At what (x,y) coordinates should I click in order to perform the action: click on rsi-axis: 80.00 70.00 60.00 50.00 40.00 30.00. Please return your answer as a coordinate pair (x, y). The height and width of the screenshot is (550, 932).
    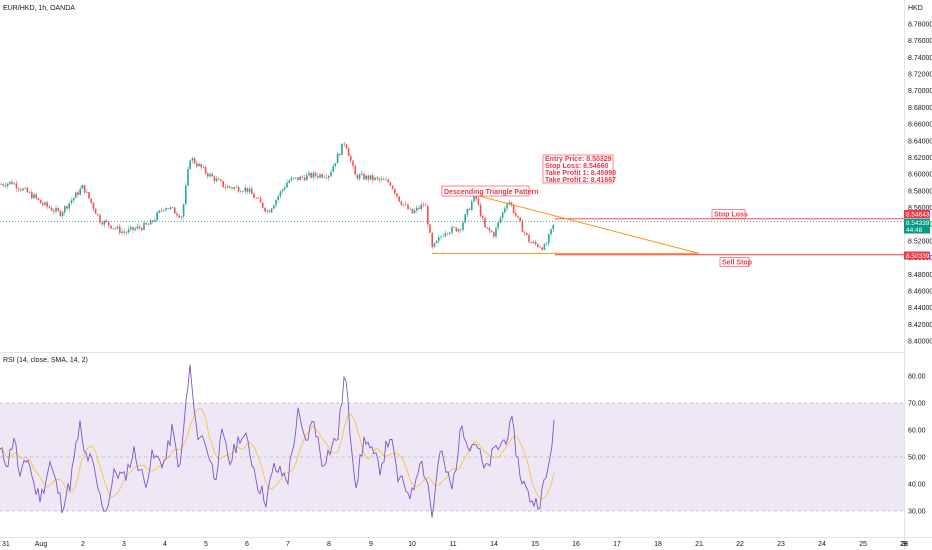
    Looking at the image, I should click on (917, 445).